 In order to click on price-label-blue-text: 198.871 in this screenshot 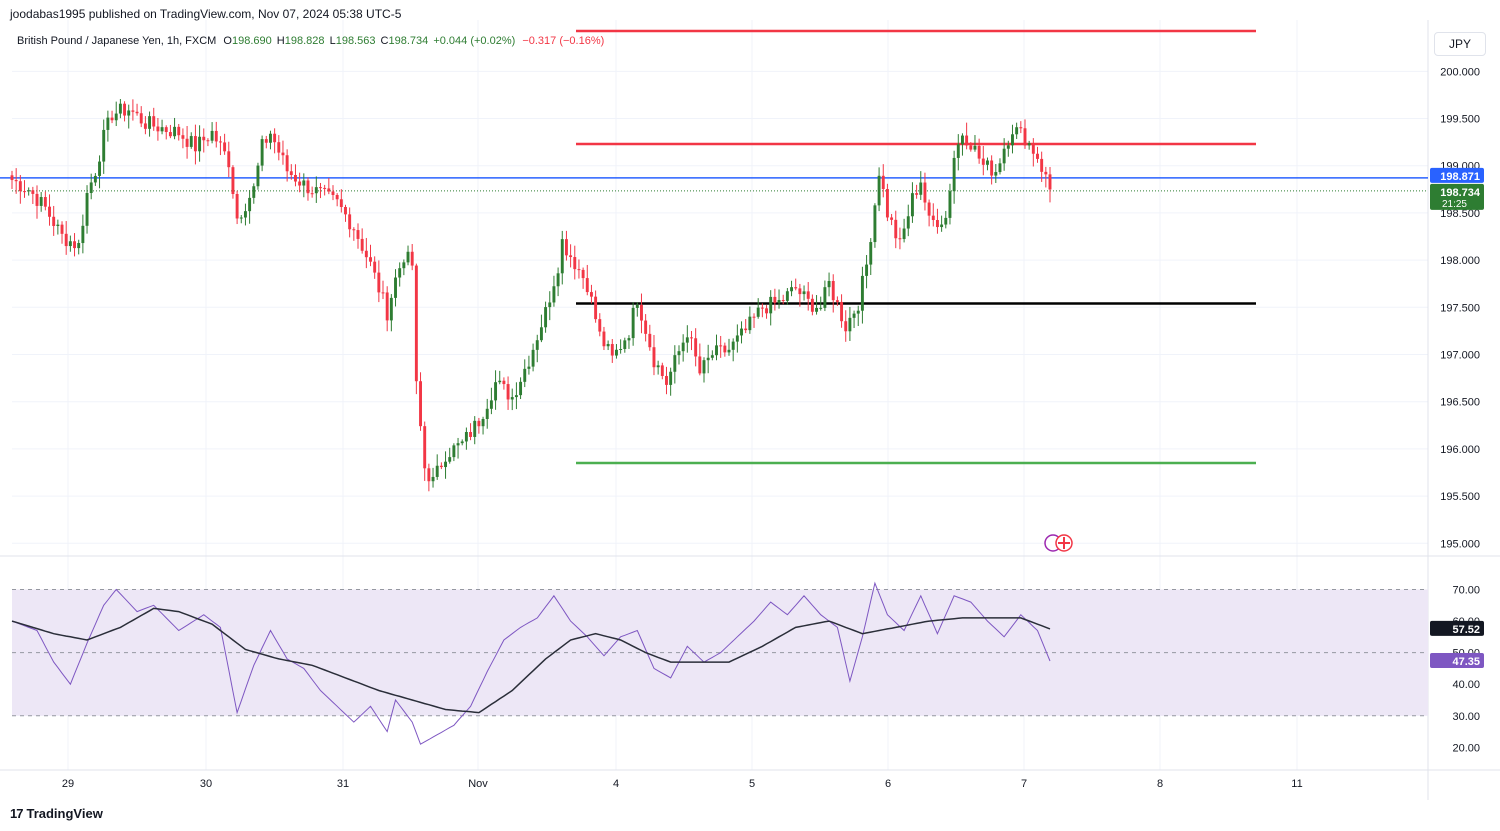, I will do `click(1460, 177)`.